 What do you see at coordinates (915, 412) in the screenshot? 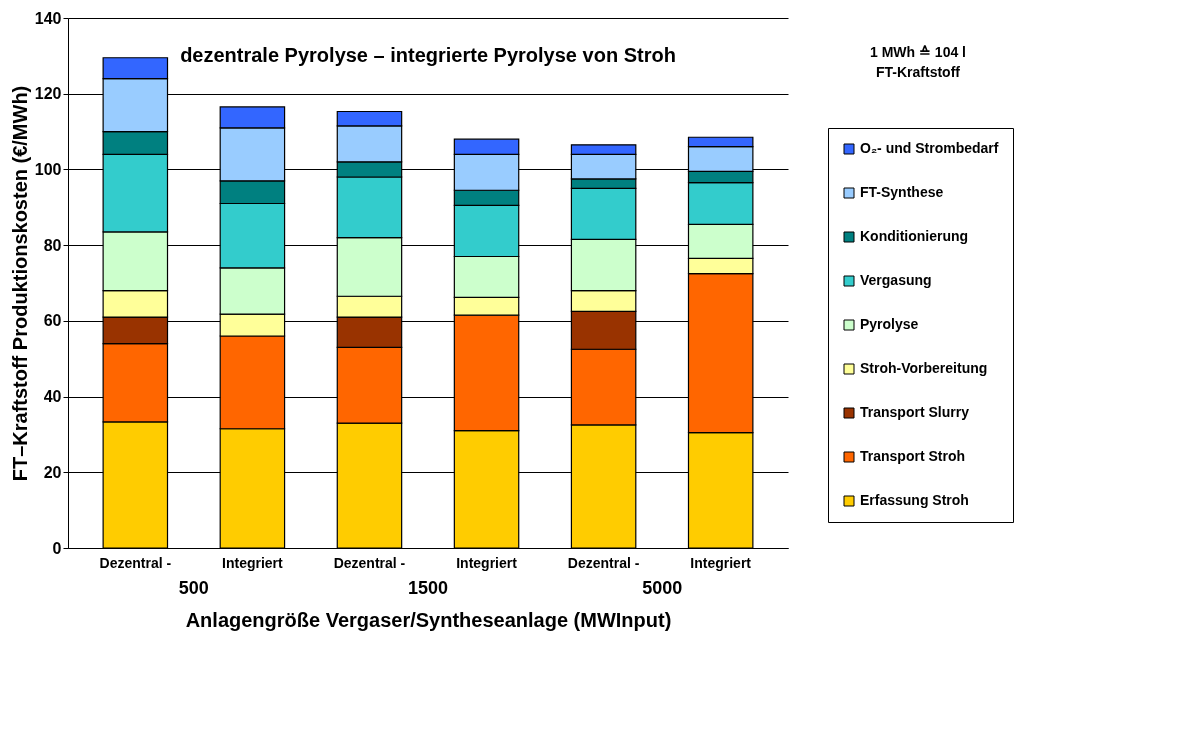
I see `legend-label: Transport Slurry` at bounding box center [915, 412].